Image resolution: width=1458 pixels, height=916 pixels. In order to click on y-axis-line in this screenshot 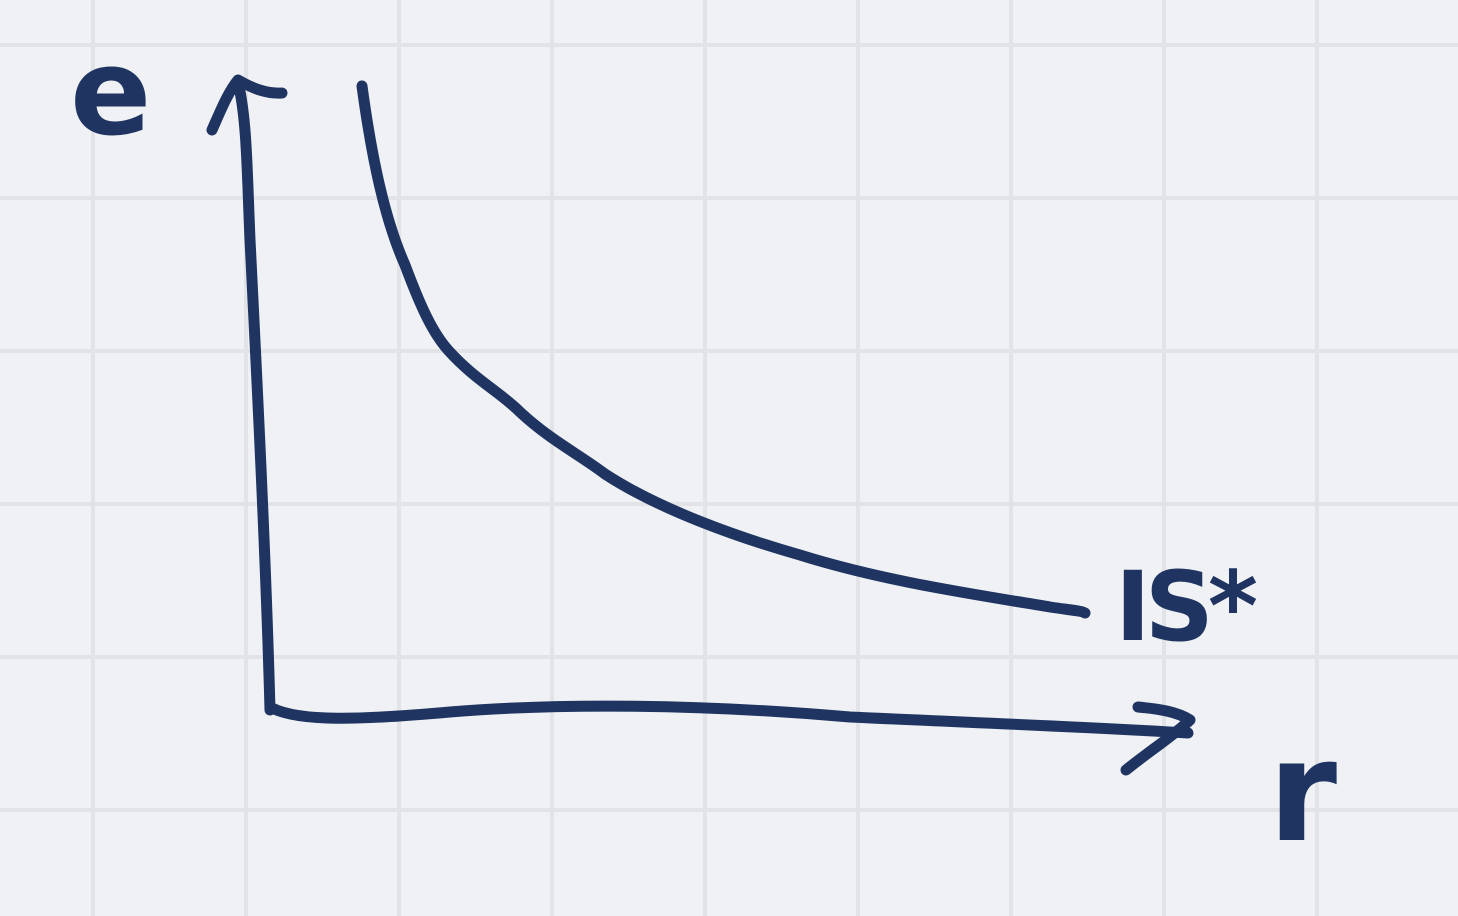, I will do `click(254, 396)`.